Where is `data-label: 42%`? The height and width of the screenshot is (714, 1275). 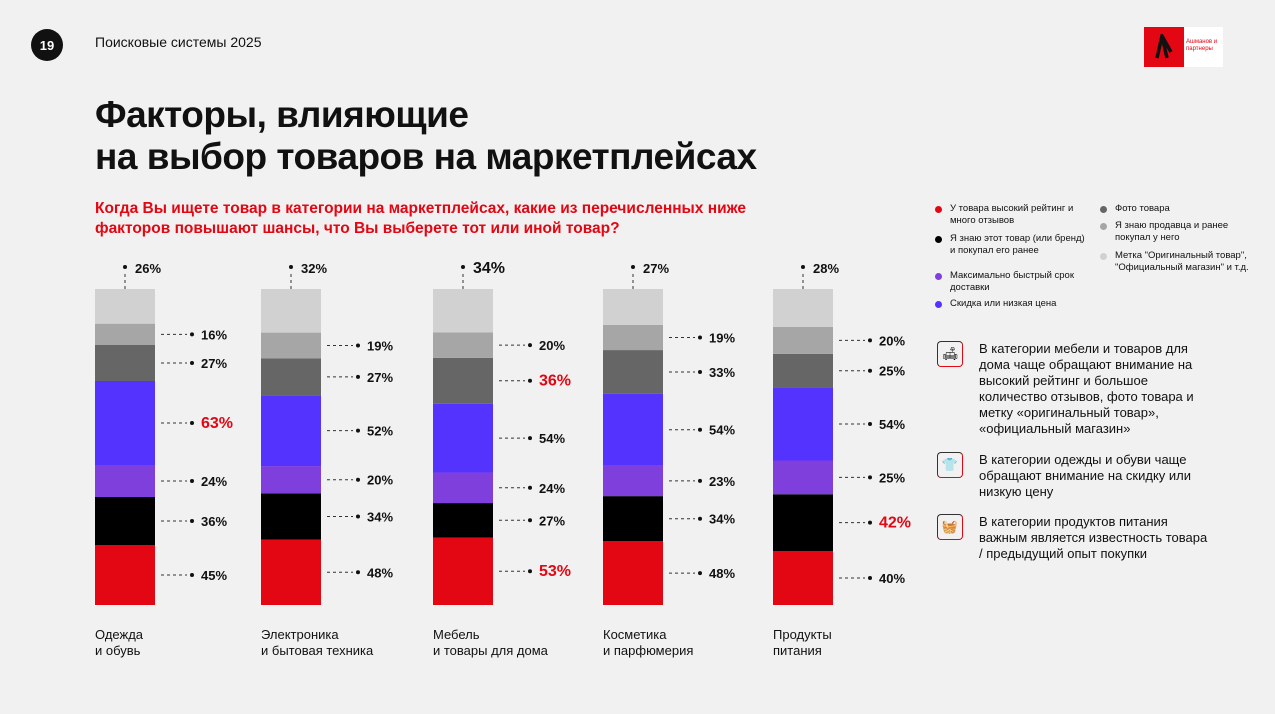 data-label: 42% is located at coordinates (895, 523).